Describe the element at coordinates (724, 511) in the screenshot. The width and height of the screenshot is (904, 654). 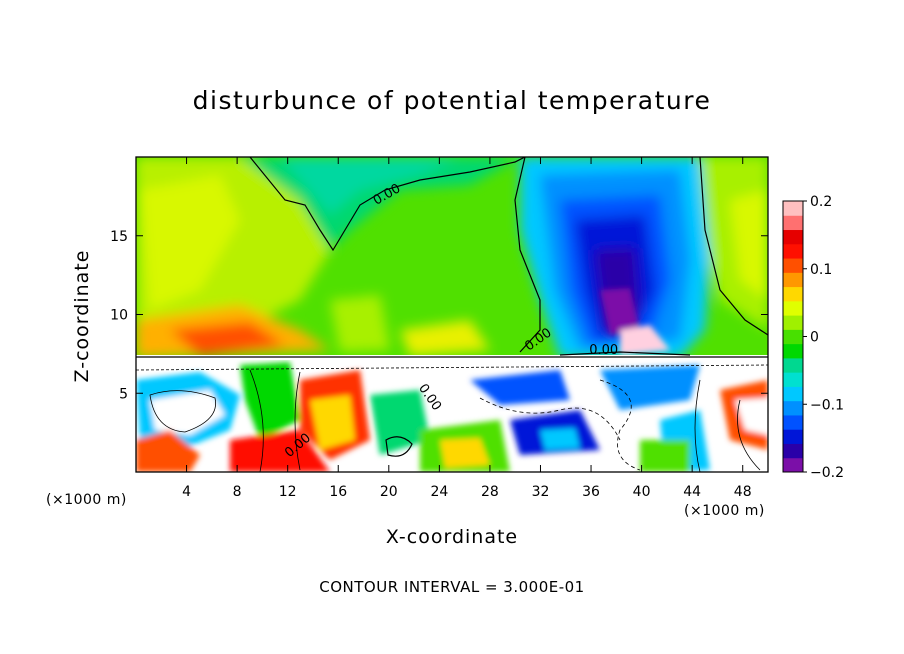
I see `x-unit-label-right: (×1000 m)` at that location.